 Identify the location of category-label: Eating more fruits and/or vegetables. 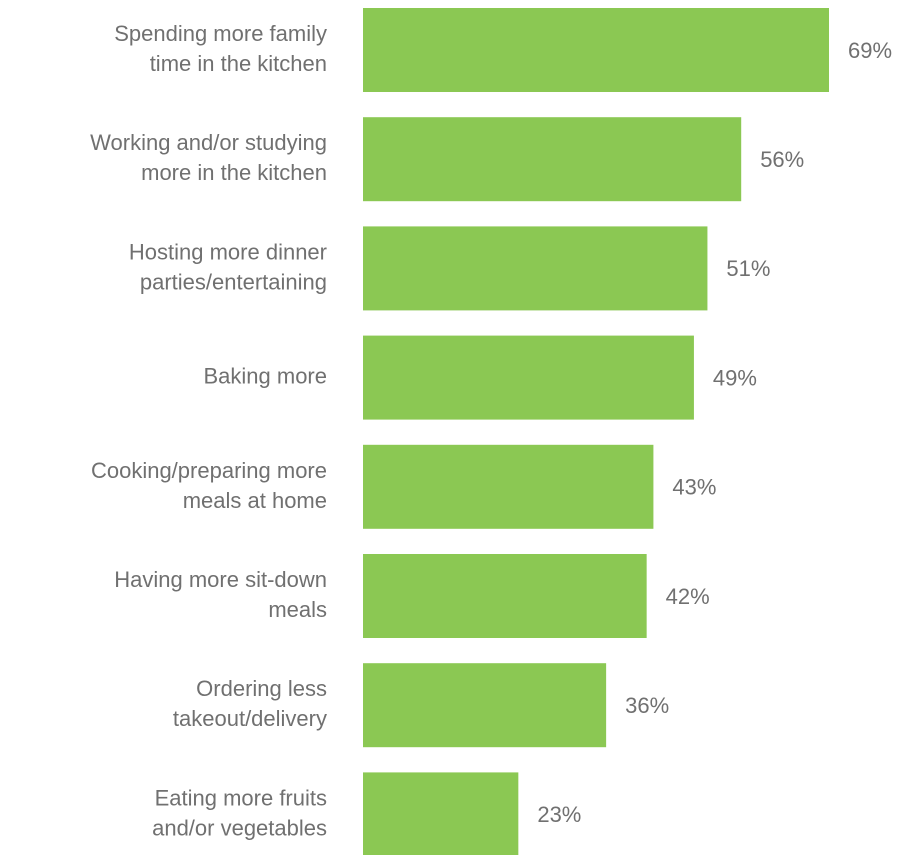
(239, 812).